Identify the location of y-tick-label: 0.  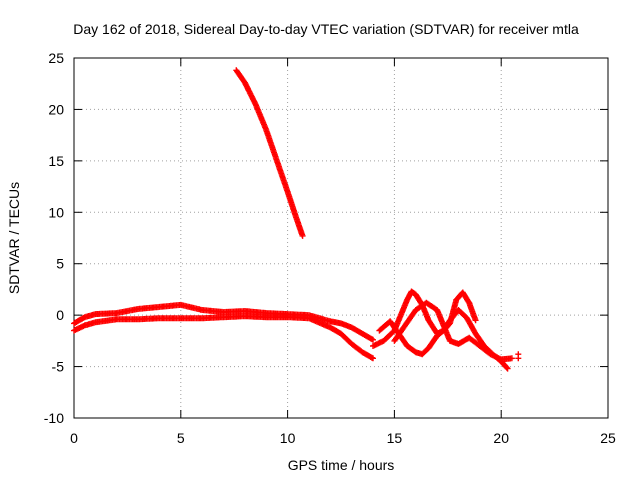
(60, 315).